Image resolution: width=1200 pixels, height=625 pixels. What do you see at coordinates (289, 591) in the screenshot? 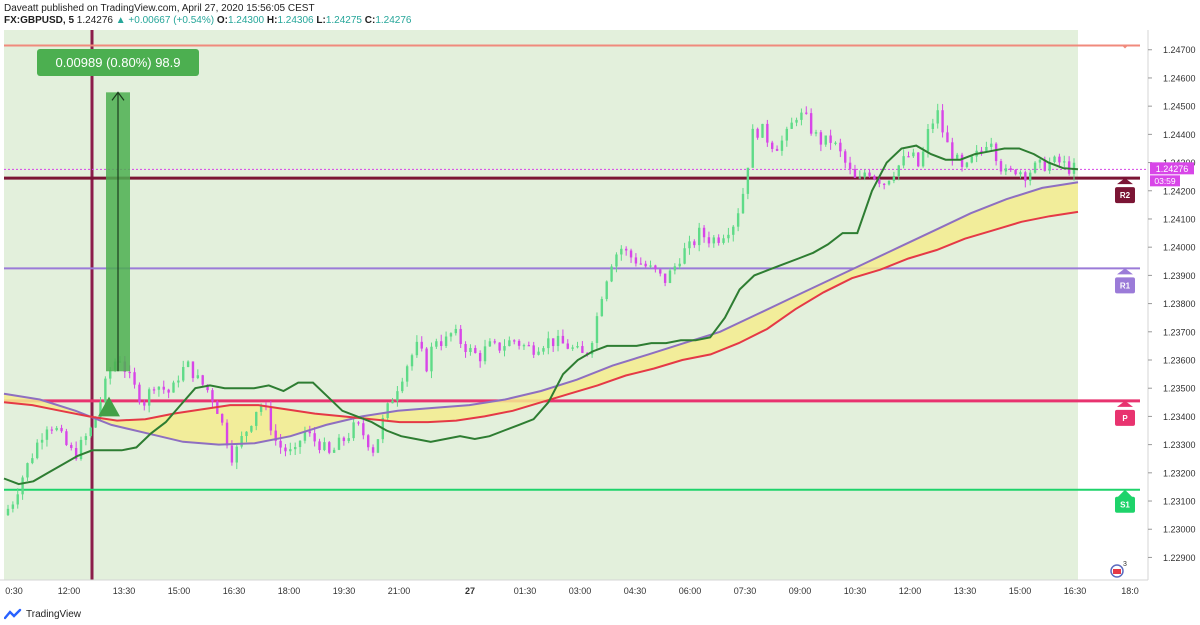
I see `x-tick-label: 18:00` at bounding box center [289, 591].